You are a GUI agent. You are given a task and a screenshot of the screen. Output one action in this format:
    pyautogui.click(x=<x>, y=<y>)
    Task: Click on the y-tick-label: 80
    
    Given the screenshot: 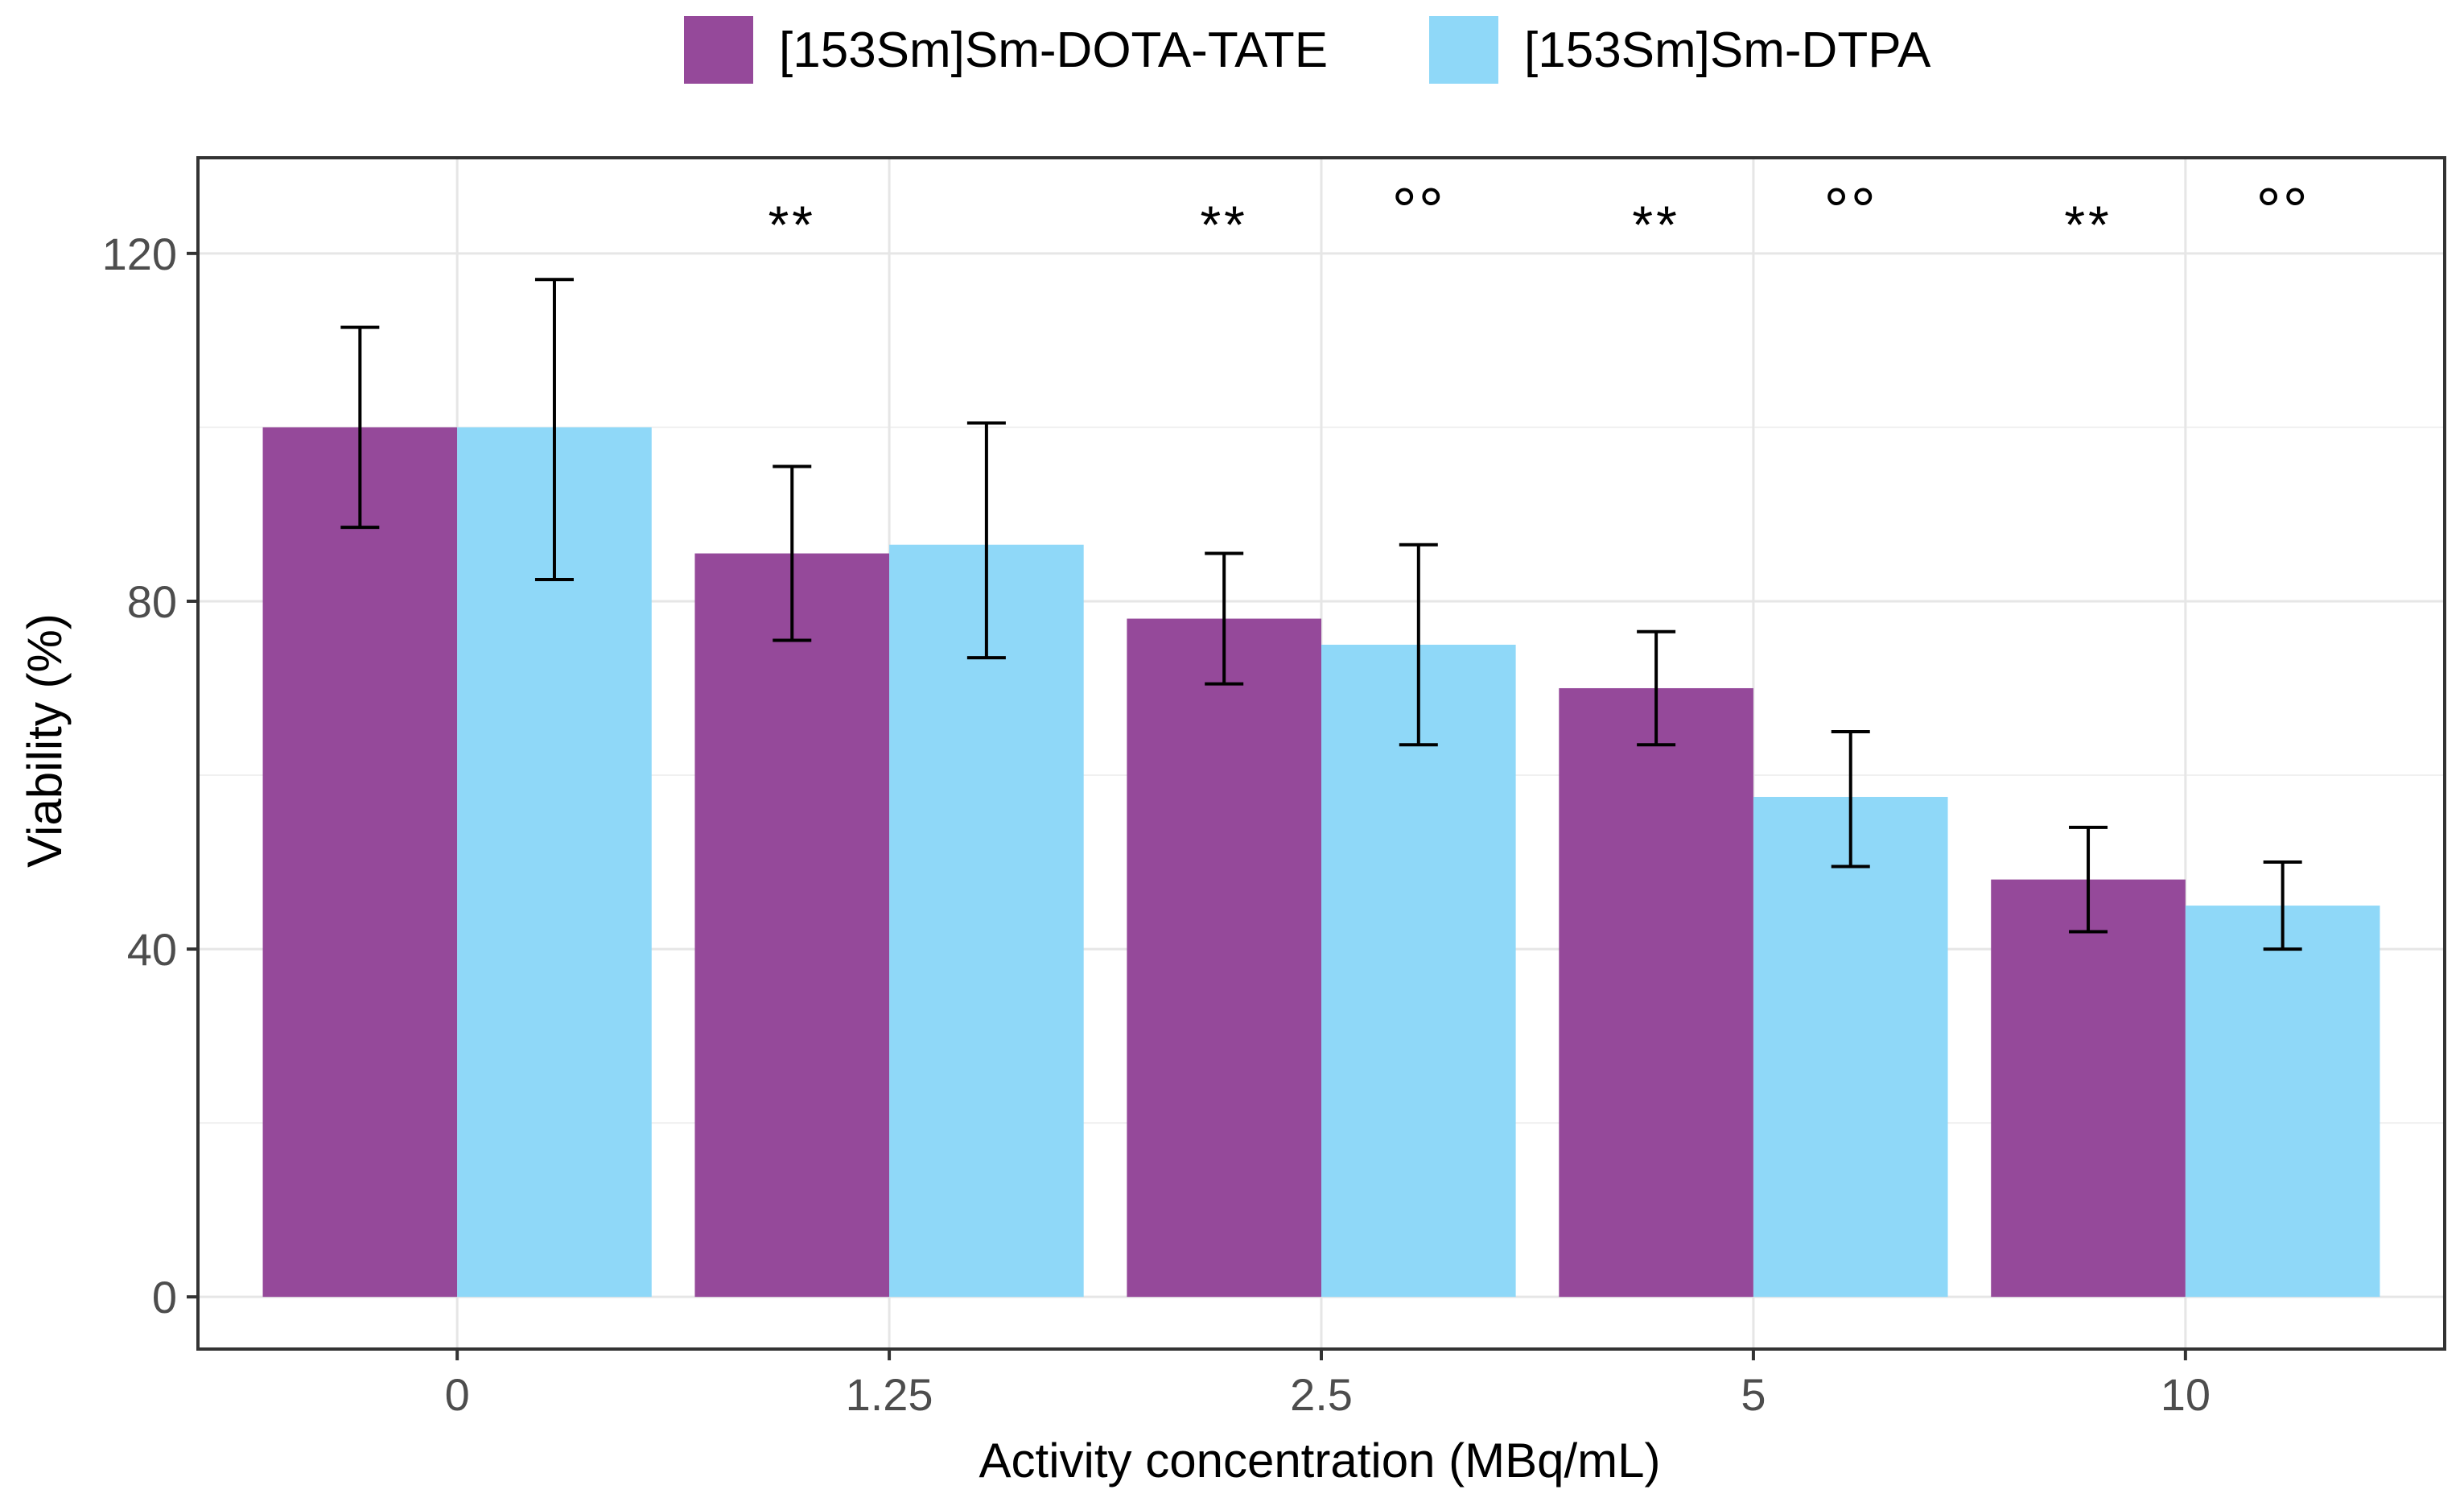 What is the action you would take?
    pyautogui.click(x=152, y=601)
    